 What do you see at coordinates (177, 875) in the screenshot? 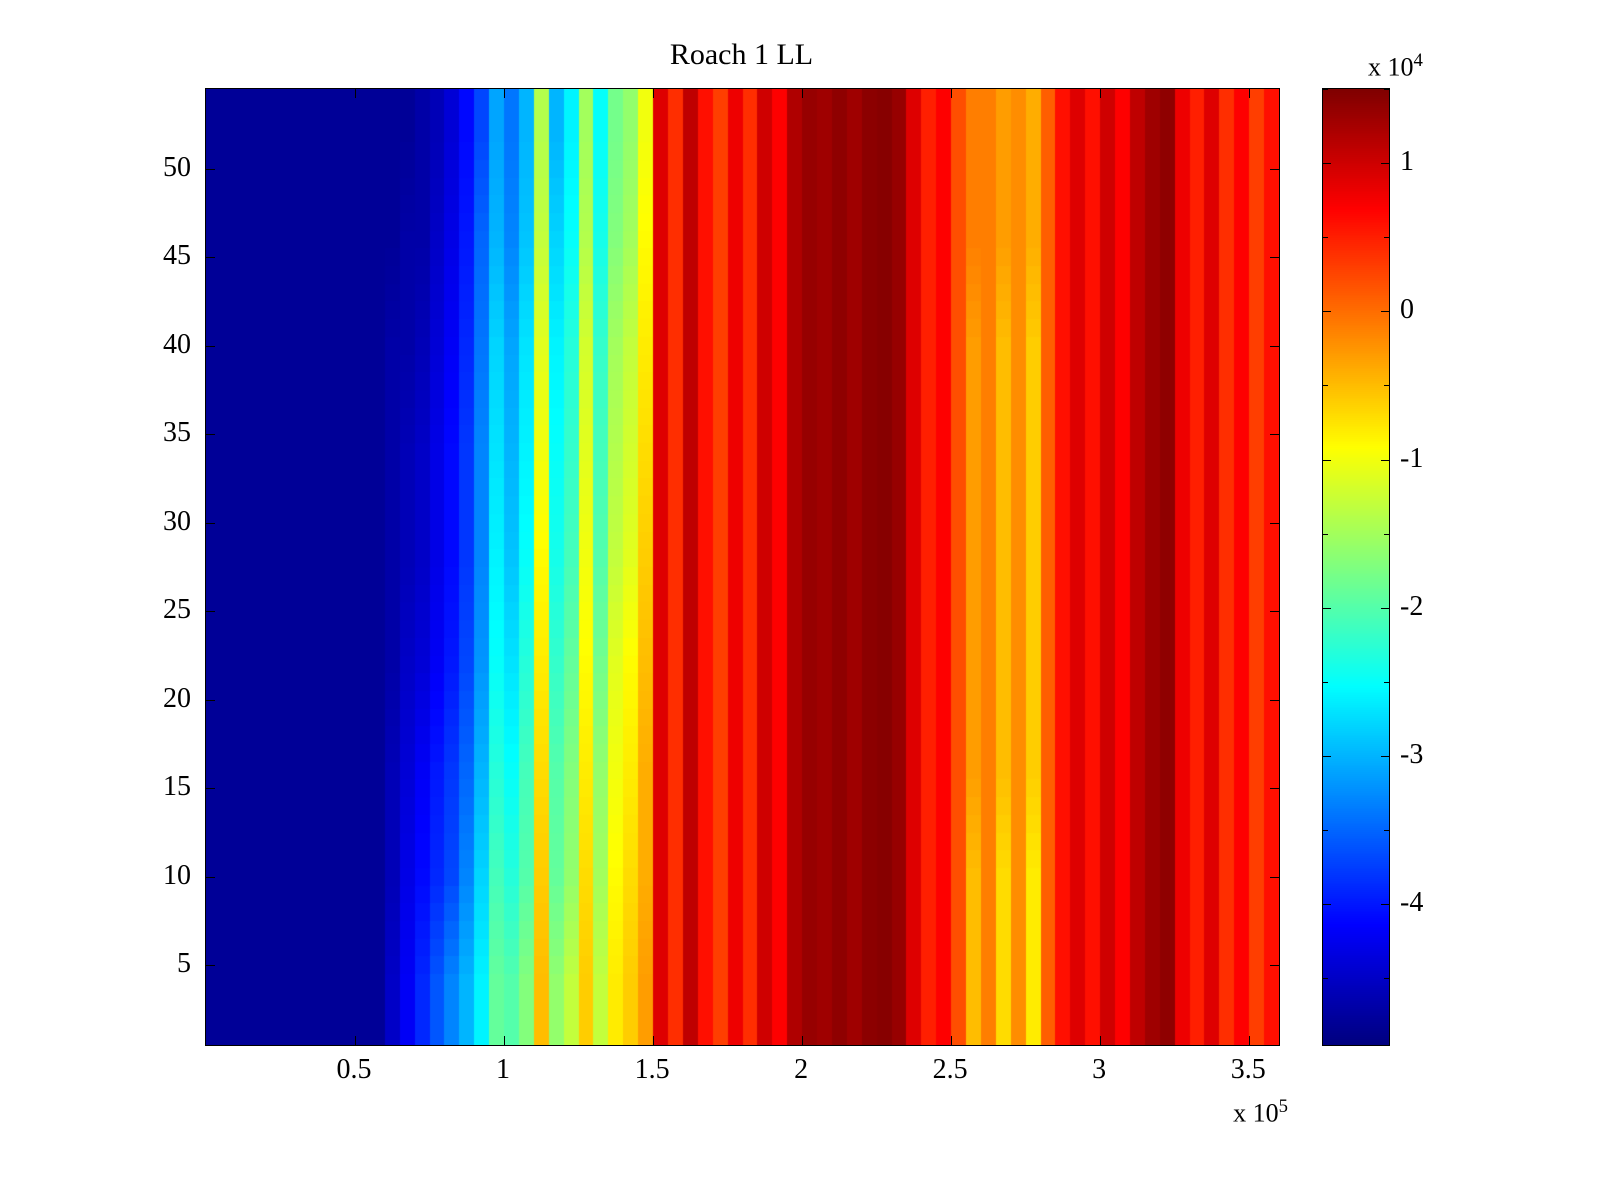
I see `y-tick-label: 10` at bounding box center [177, 875].